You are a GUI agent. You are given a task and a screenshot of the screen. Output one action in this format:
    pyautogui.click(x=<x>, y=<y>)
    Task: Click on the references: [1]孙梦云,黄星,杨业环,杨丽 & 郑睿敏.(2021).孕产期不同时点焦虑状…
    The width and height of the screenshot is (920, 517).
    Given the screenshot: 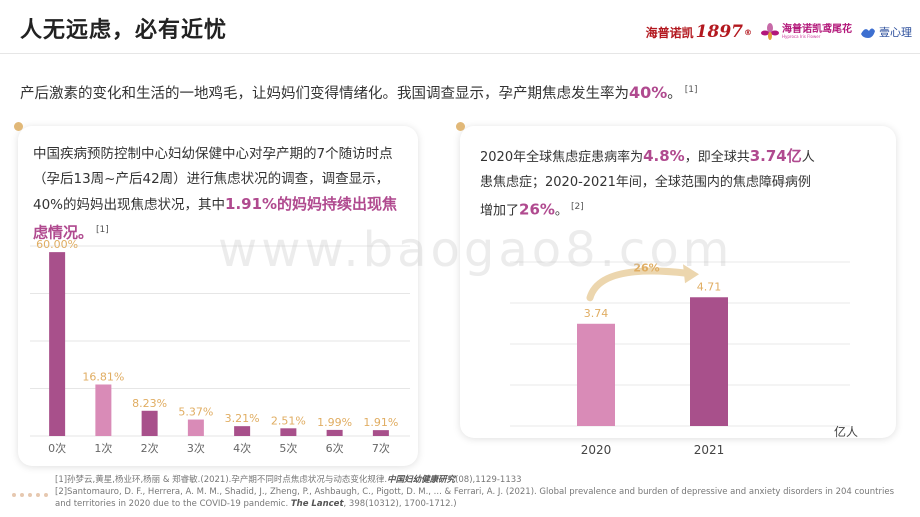 What is the action you would take?
    pyautogui.click(x=480, y=492)
    